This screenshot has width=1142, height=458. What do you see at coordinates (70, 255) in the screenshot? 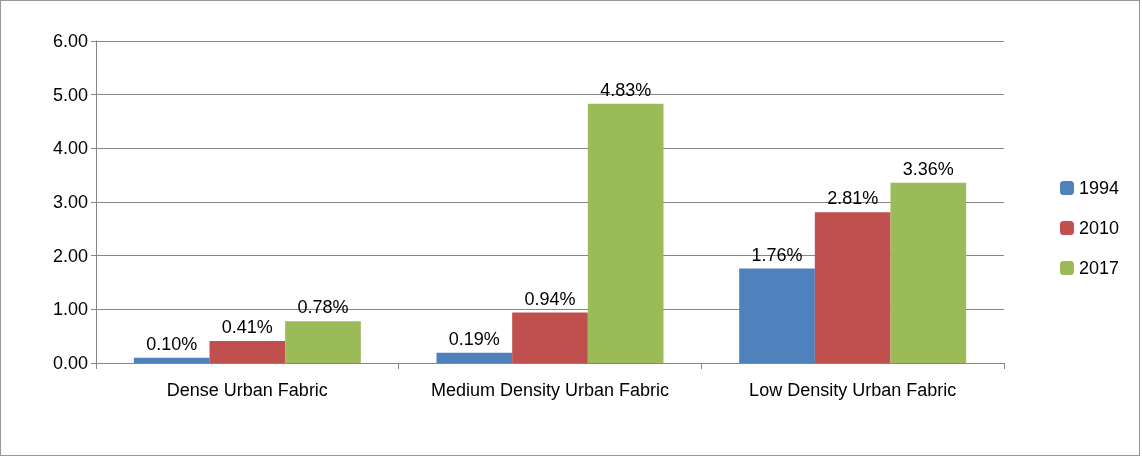
I see `y-tick-label: 2.00` at bounding box center [70, 255].